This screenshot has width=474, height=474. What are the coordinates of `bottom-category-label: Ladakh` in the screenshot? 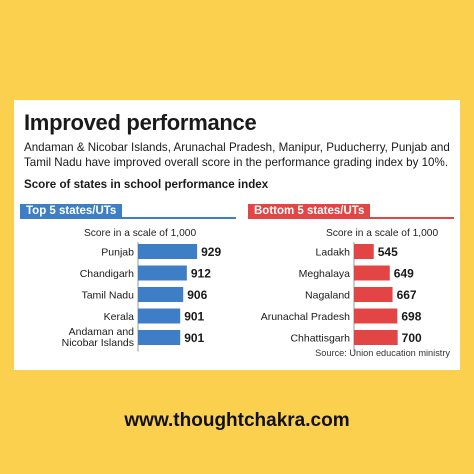 It's located at (333, 253).